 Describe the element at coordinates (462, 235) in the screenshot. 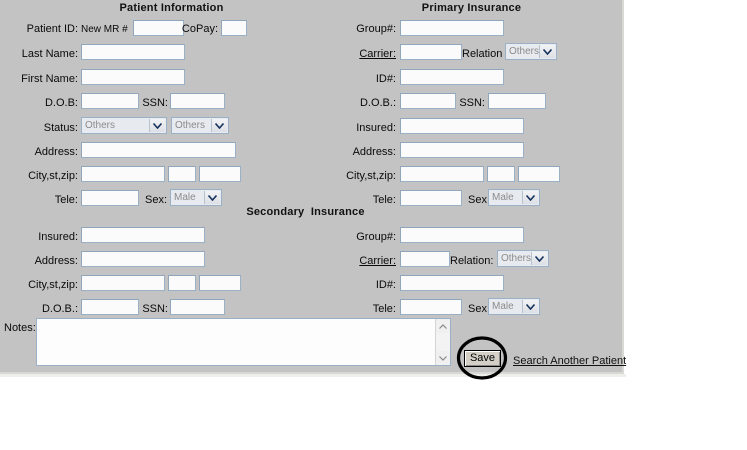

I see `secondary-group-input` at that location.